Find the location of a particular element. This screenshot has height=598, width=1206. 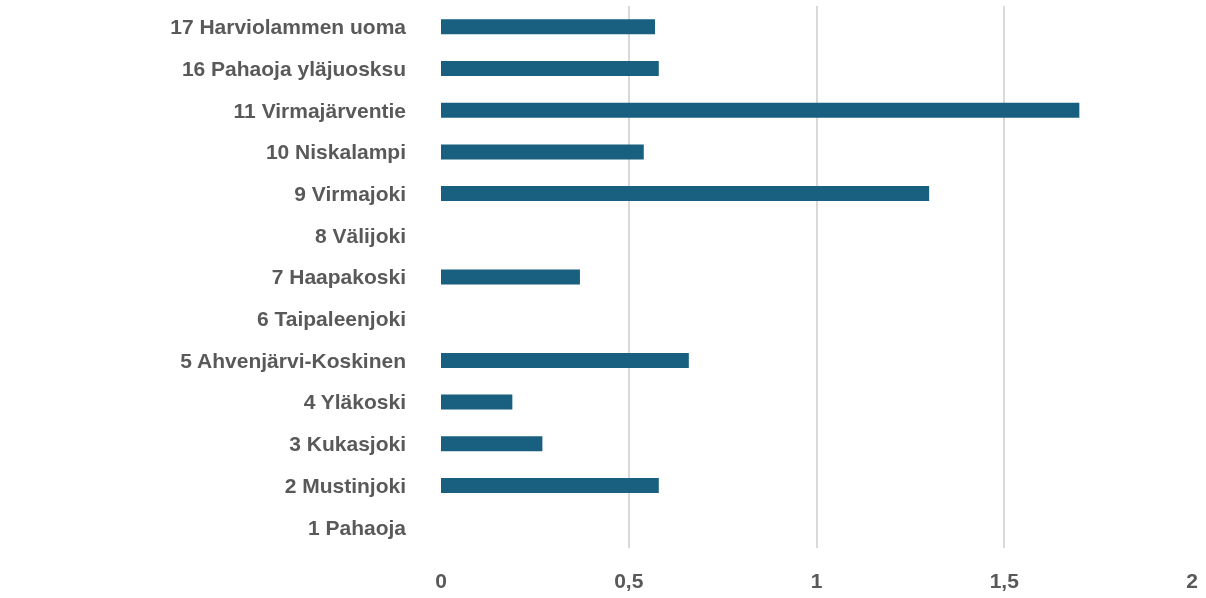

y-tick-label: 1 Pahaoja is located at coordinates (357, 527).